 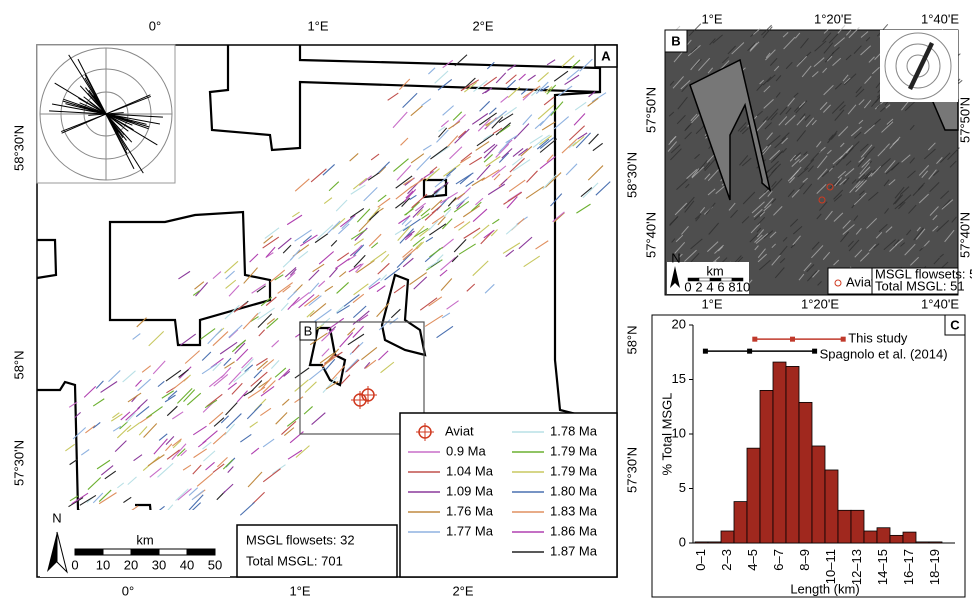 I want to click on scale-bg, so click(x=135, y=543).